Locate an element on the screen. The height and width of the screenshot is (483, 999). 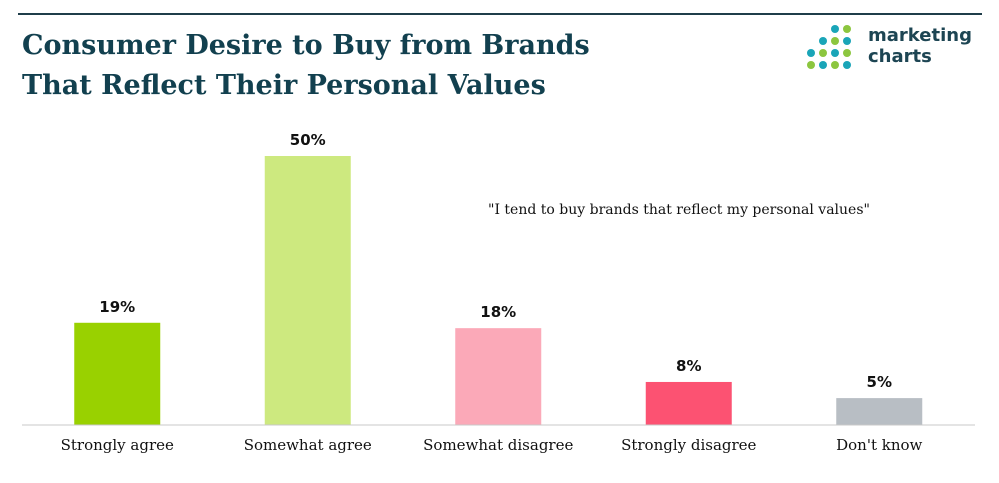
category-label: Strongly disagree is located at coordinates (688, 445).